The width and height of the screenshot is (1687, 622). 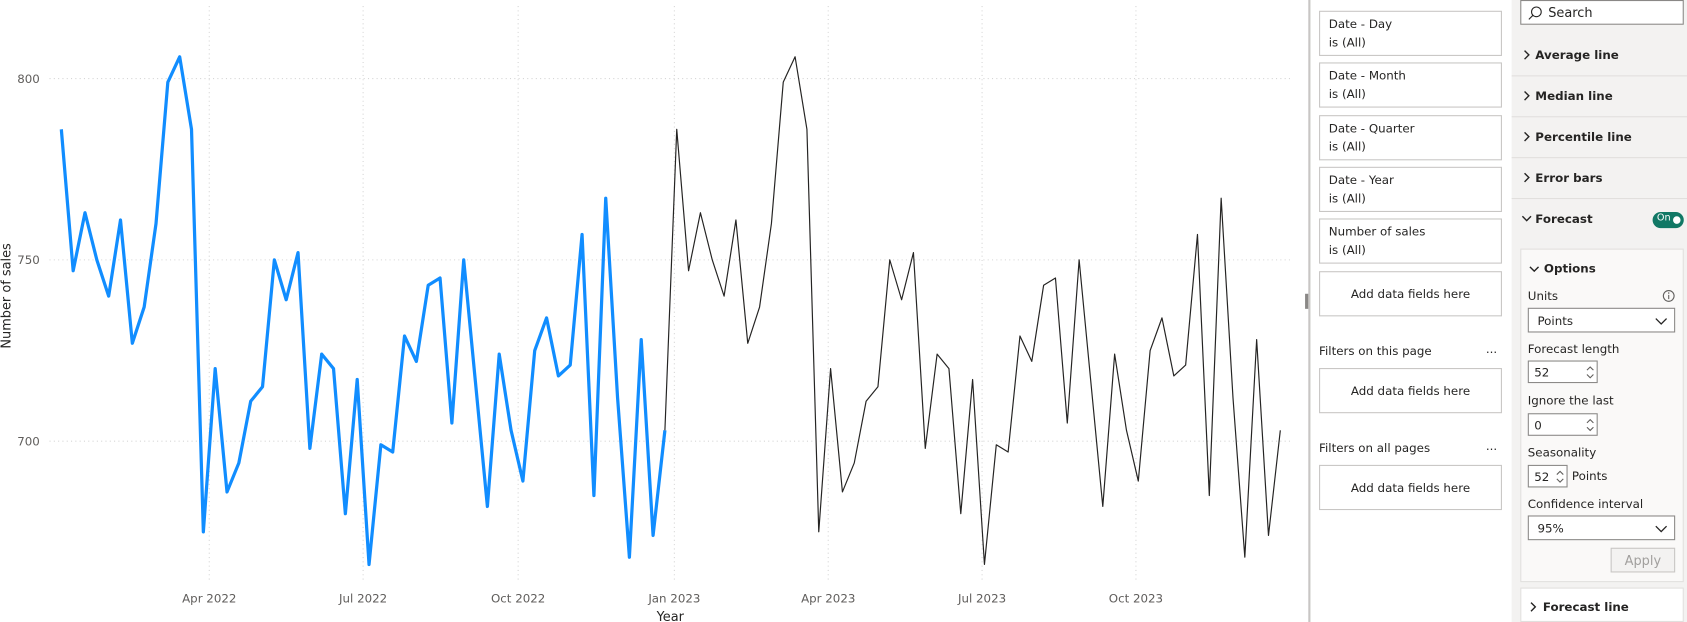 I want to click on spinner-value: 0, so click(x=1538, y=425).